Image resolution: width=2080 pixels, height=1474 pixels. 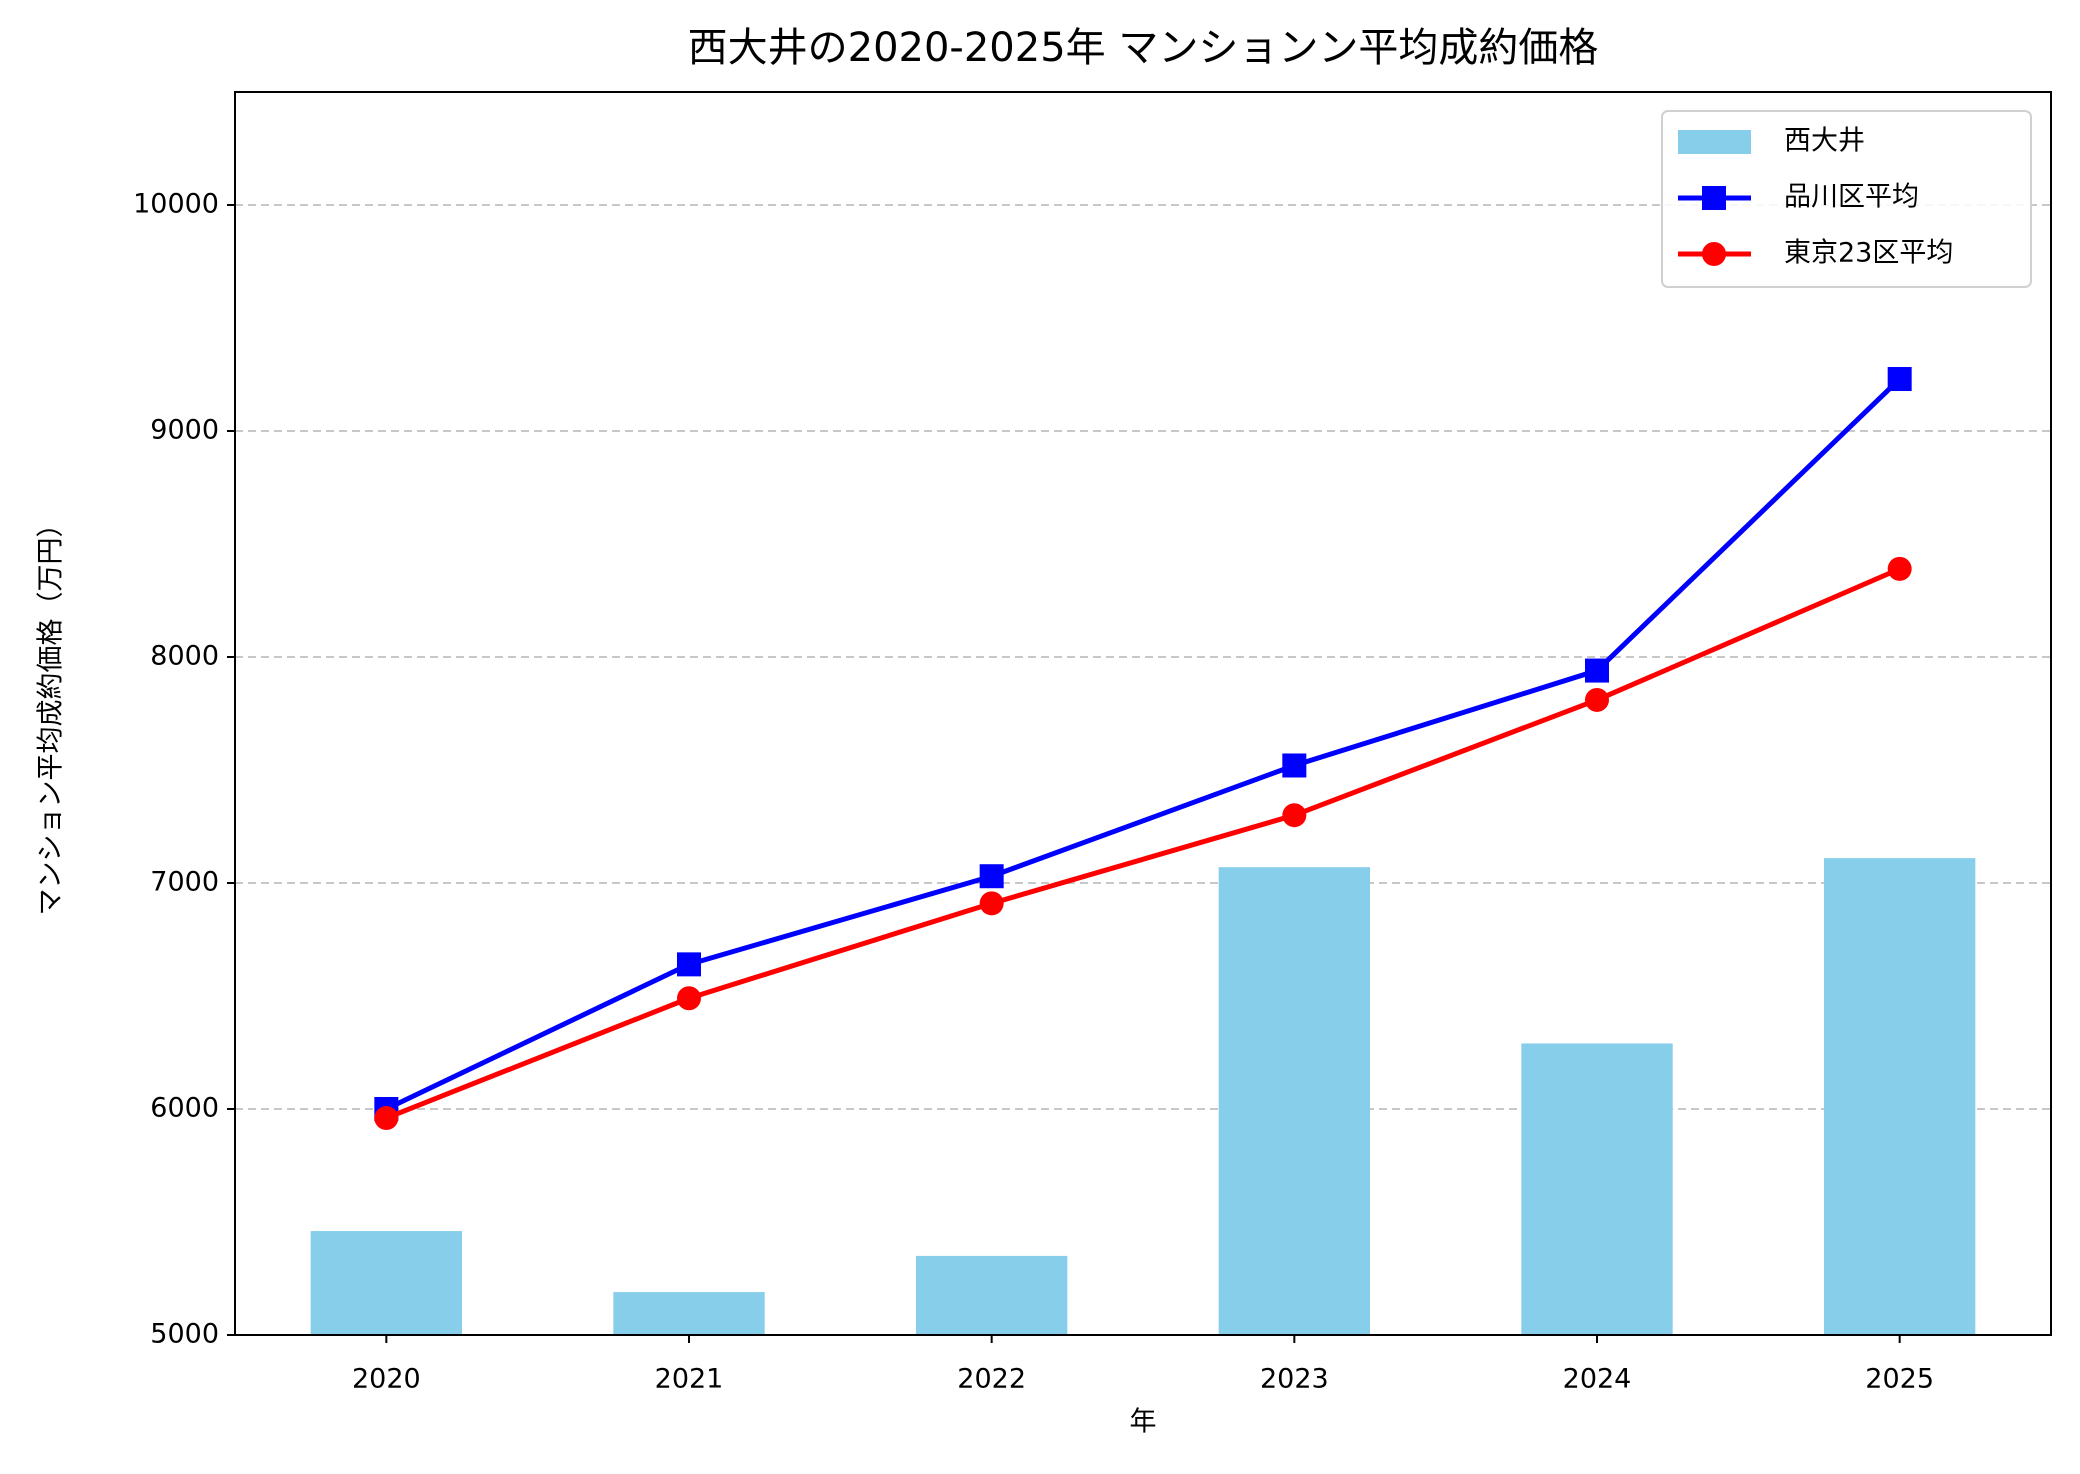 I want to click on y-tick-label: 7000, so click(x=184, y=882).